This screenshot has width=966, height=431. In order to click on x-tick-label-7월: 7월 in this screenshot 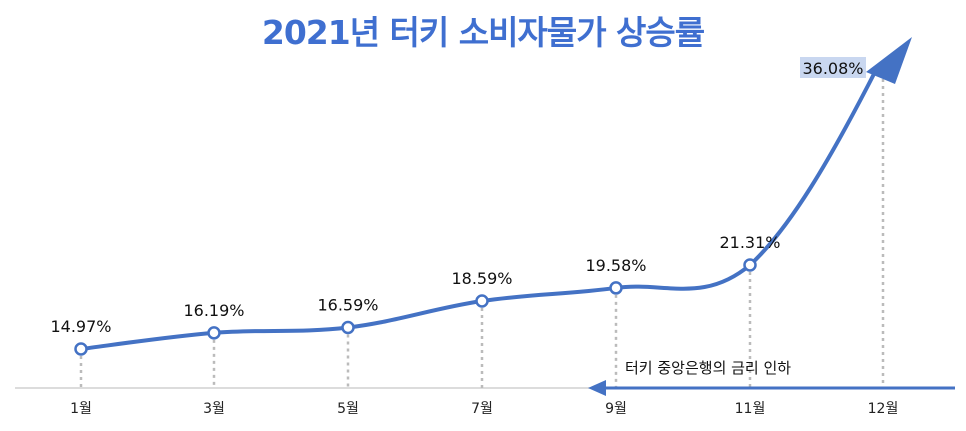, I will do `click(482, 409)`.